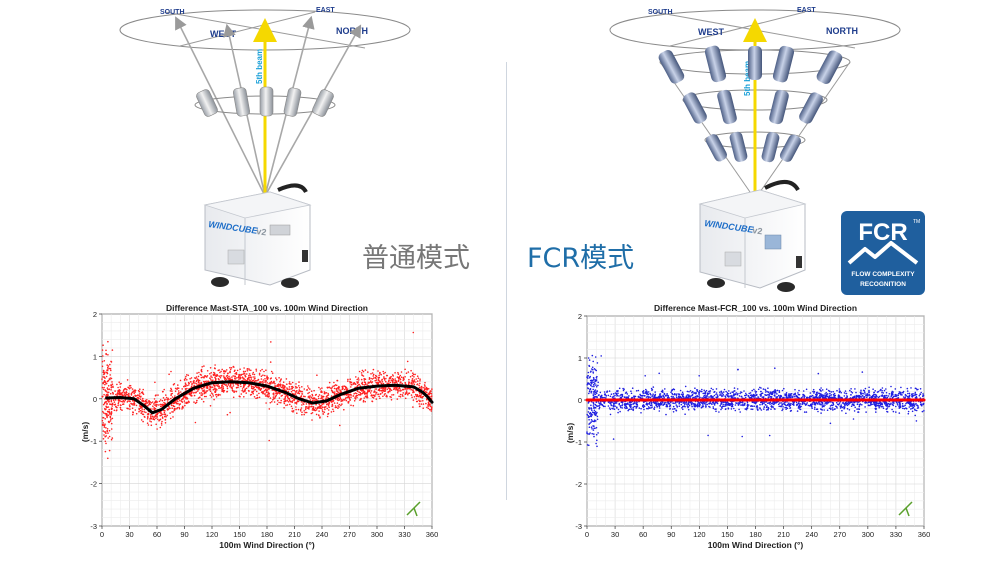 The image size is (998, 561). What do you see at coordinates (352, 31) in the screenshot?
I see `compass-north: NORTH` at bounding box center [352, 31].